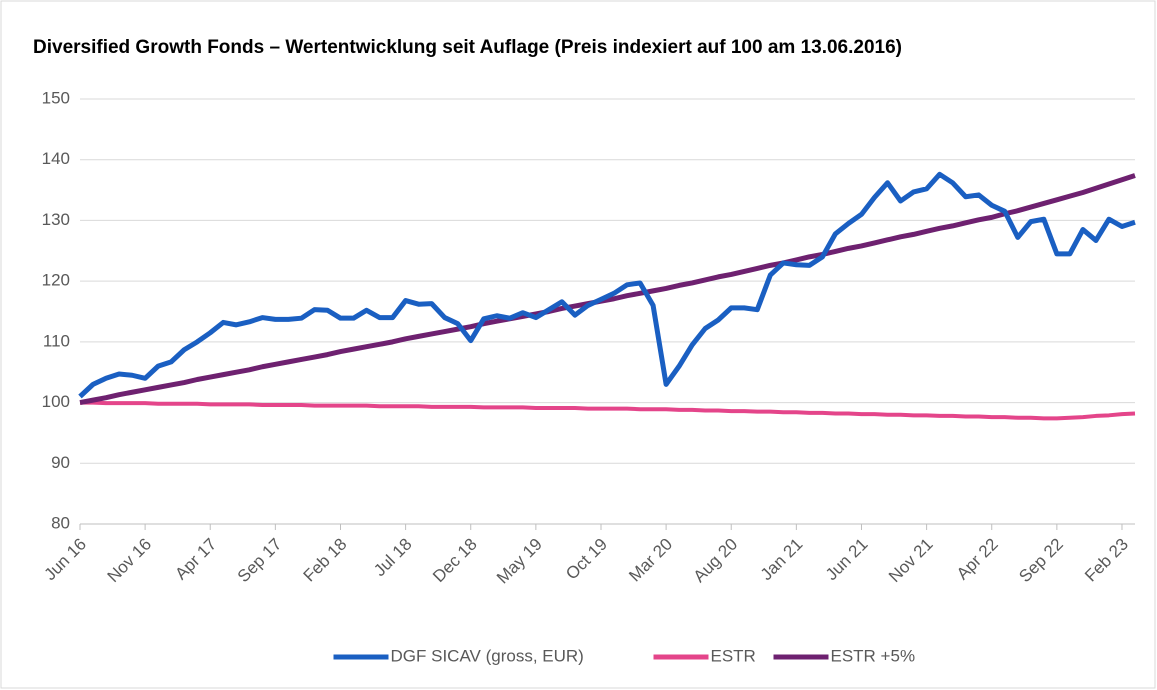 The width and height of the screenshot is (1157, 690). I want to click on y-tick-label: 100, so click(56, 401).